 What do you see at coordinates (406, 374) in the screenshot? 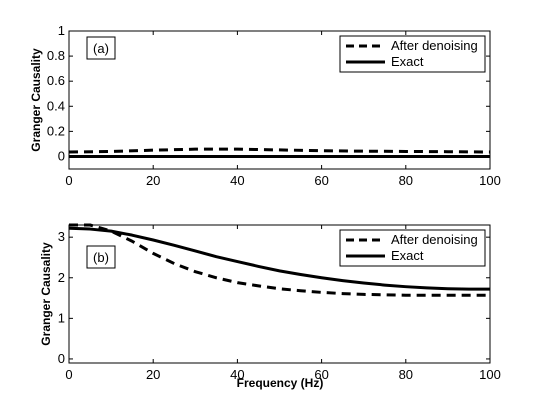
I see `x-tick-label-b-4: 80` at bounding box center [406, 374].